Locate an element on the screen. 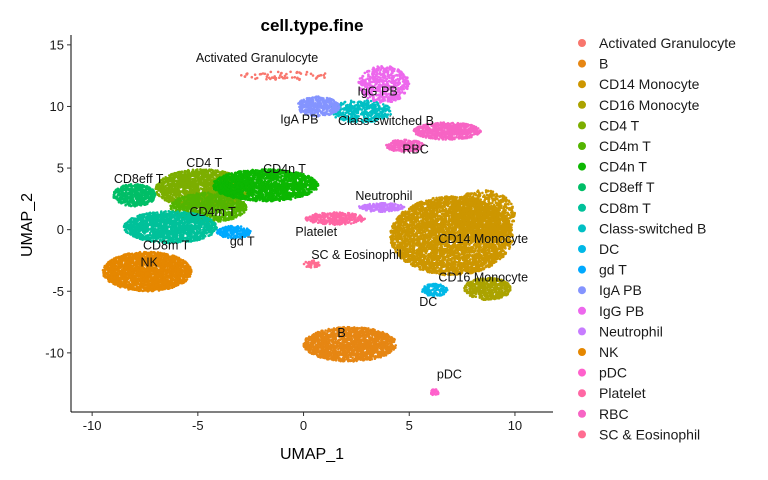 This screenshot has width=768, height=480. chart-title: cell.type.fine is located at coordinates (312, 25).